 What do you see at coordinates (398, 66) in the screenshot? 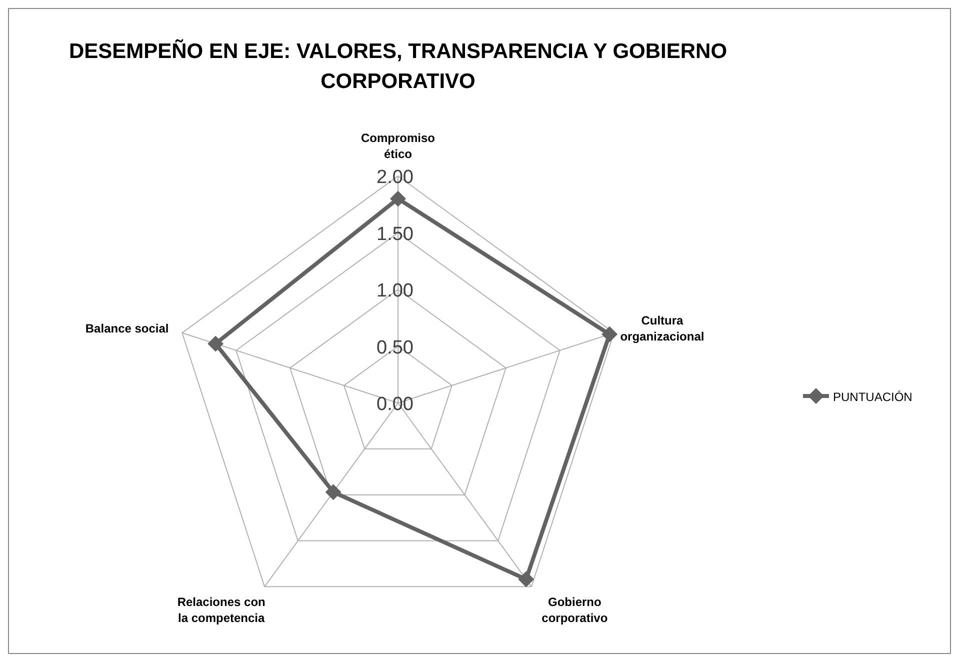
I see `chart-title: DESEMPEÑO EN EJE: VALORES, TRANSPARENCIA Y GOBIERNO CORPORATIVO` at bounding box center [398, 66].